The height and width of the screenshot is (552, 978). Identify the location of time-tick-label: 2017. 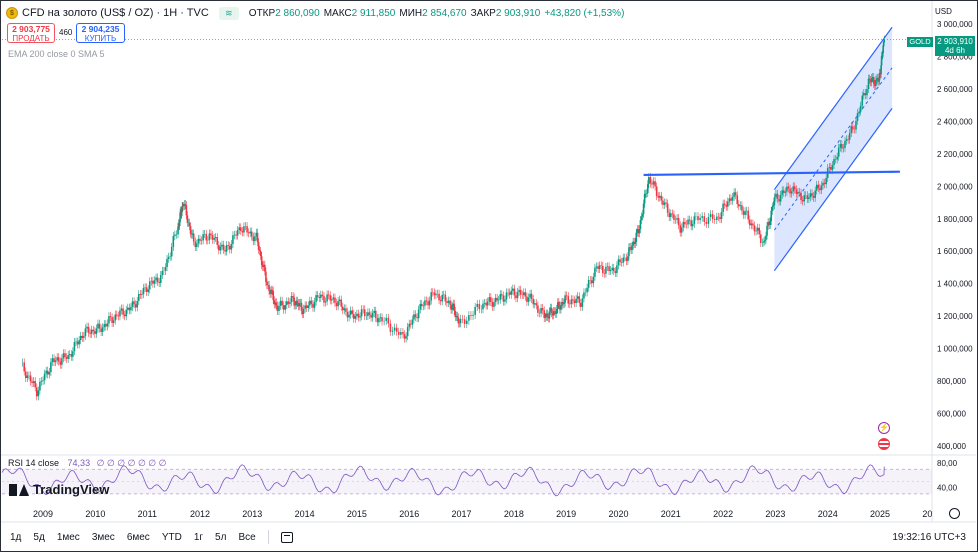
(462, 514).